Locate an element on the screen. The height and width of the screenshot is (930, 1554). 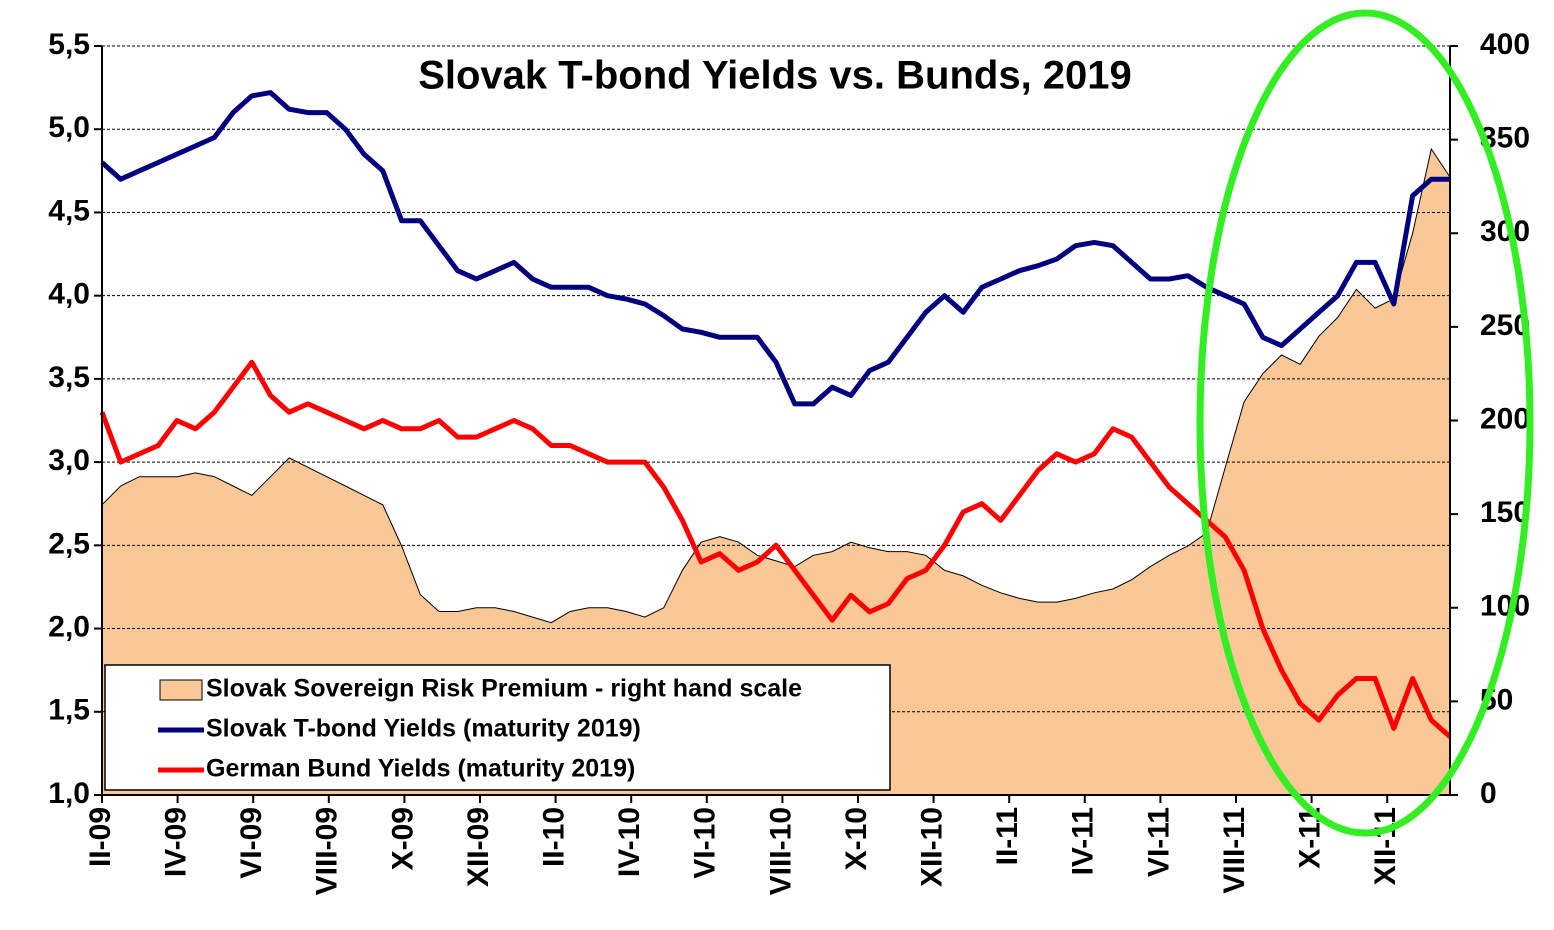
x-tick-label: IV-10 is located at coordinates (629, 842).